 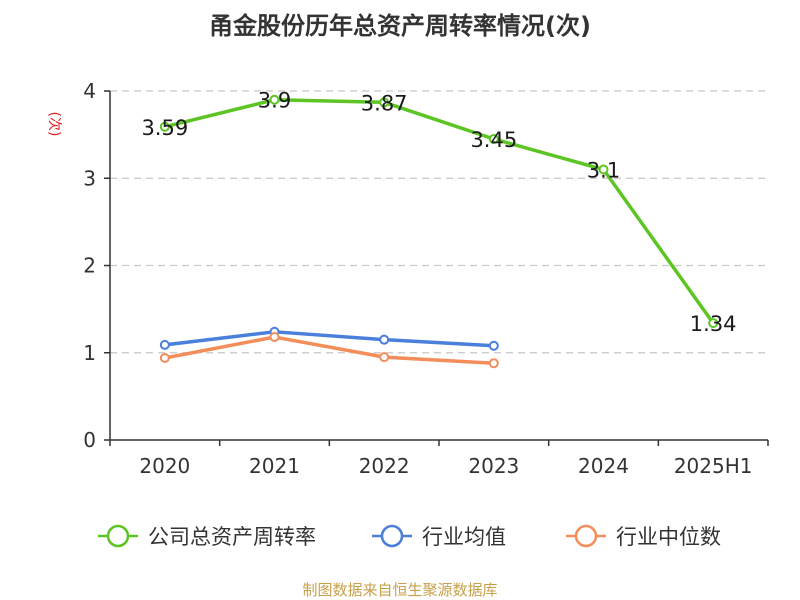 I want to click on series-0-point-2025H1, so click(x=713, y=323).